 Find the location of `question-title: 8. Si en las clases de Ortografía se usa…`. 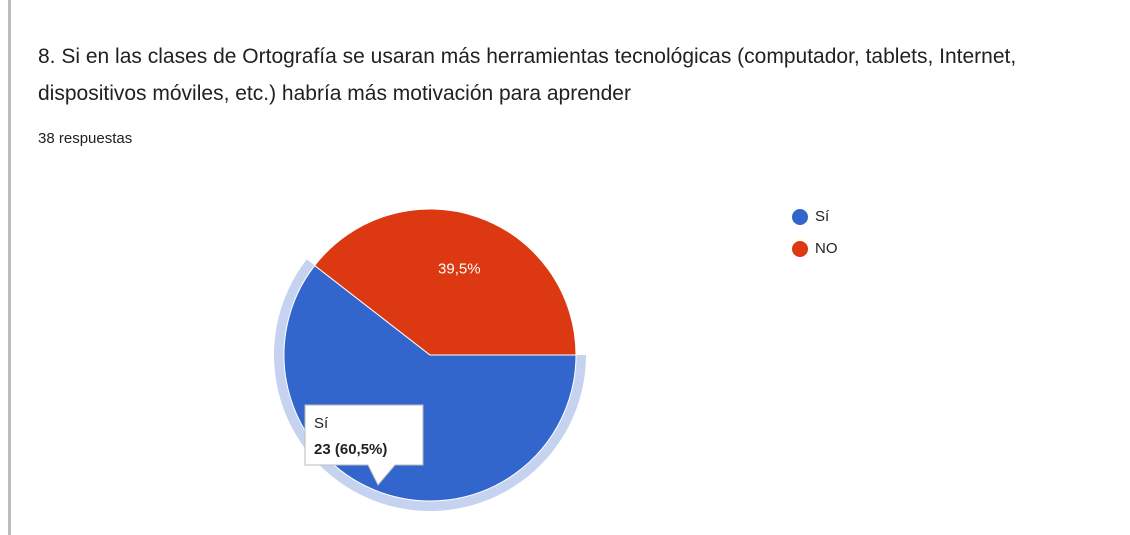

question-title: 8. Si en las clases de Ortografía se usa… is located at coordinates (527, 75).